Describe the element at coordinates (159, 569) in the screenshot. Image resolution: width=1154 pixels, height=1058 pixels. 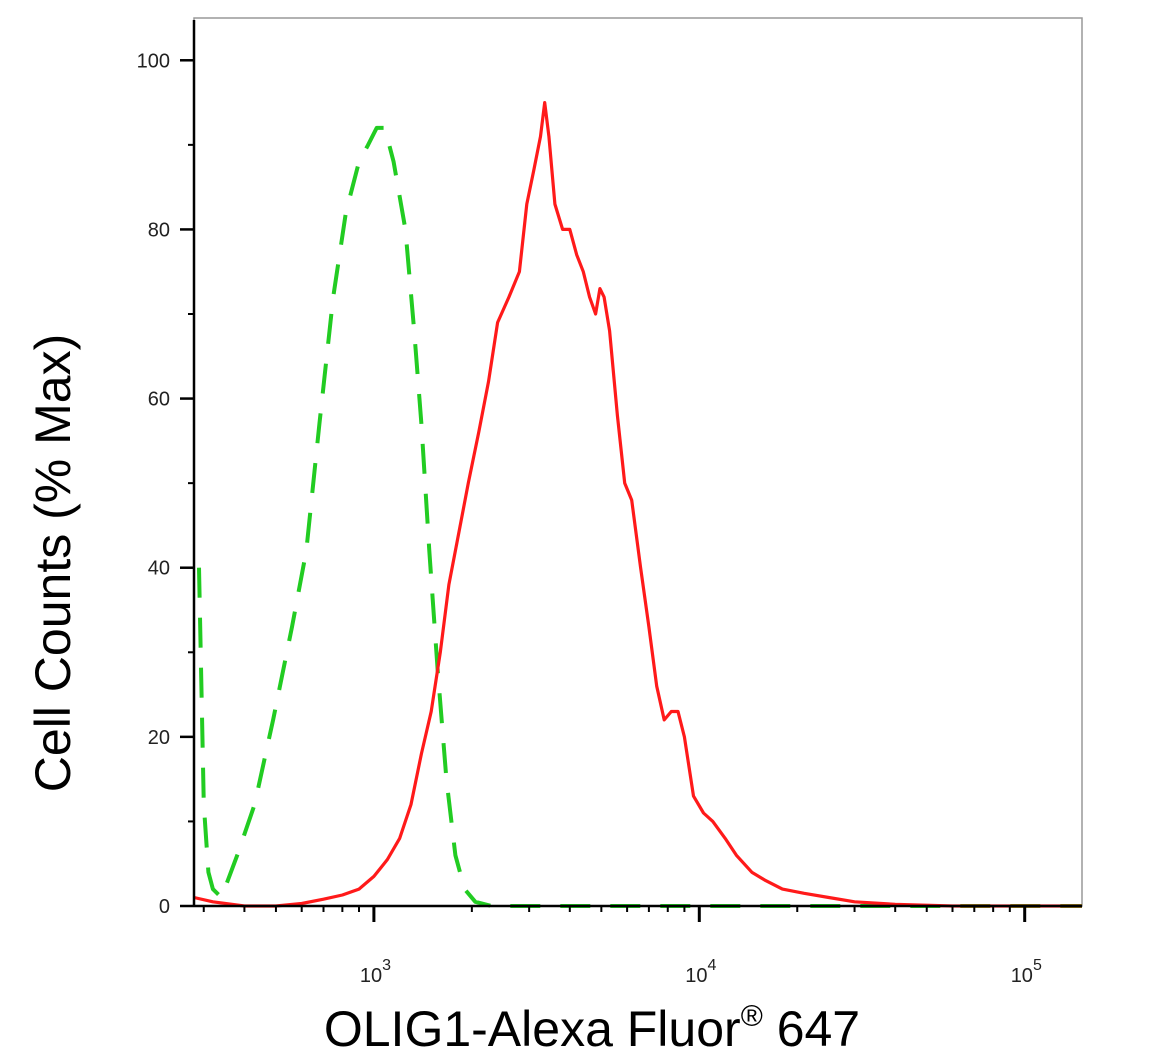
I see `y-tick-label: 40` at that location.